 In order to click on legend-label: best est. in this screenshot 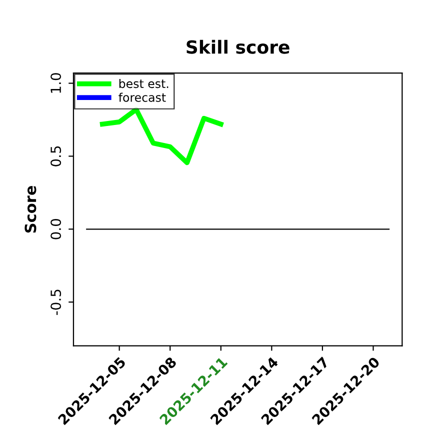, I will do `click(143, 83)`.